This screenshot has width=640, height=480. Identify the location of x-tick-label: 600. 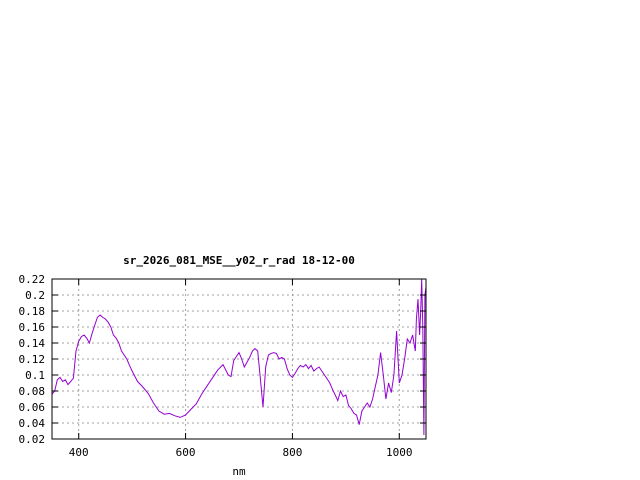
(186, 452).